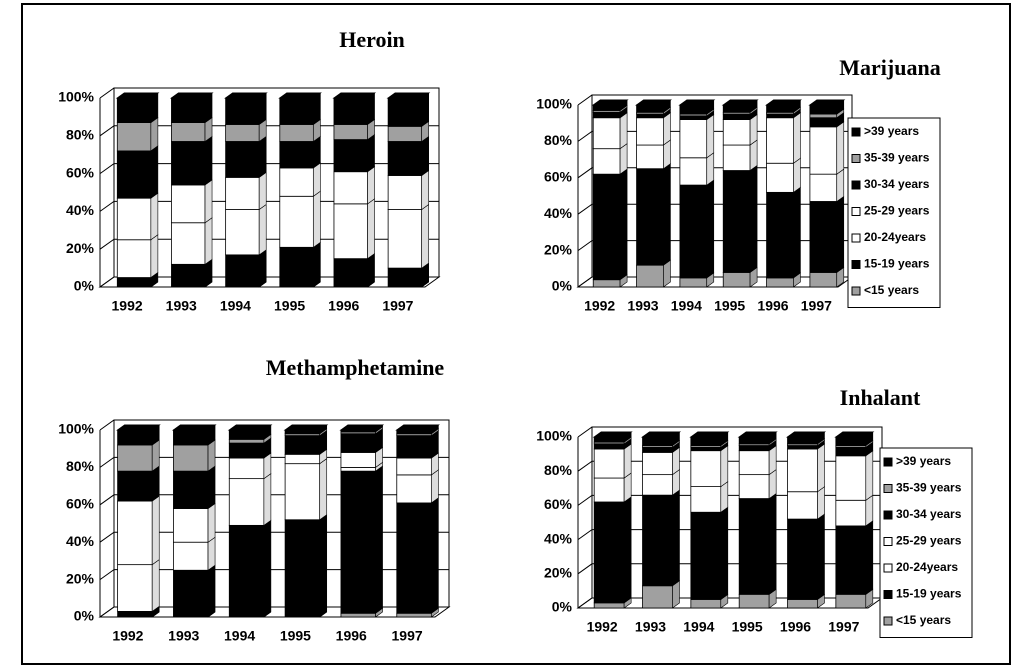 The image size is (1022, 670). I want to click on y-tick-label: 0%, so click(562, 286).